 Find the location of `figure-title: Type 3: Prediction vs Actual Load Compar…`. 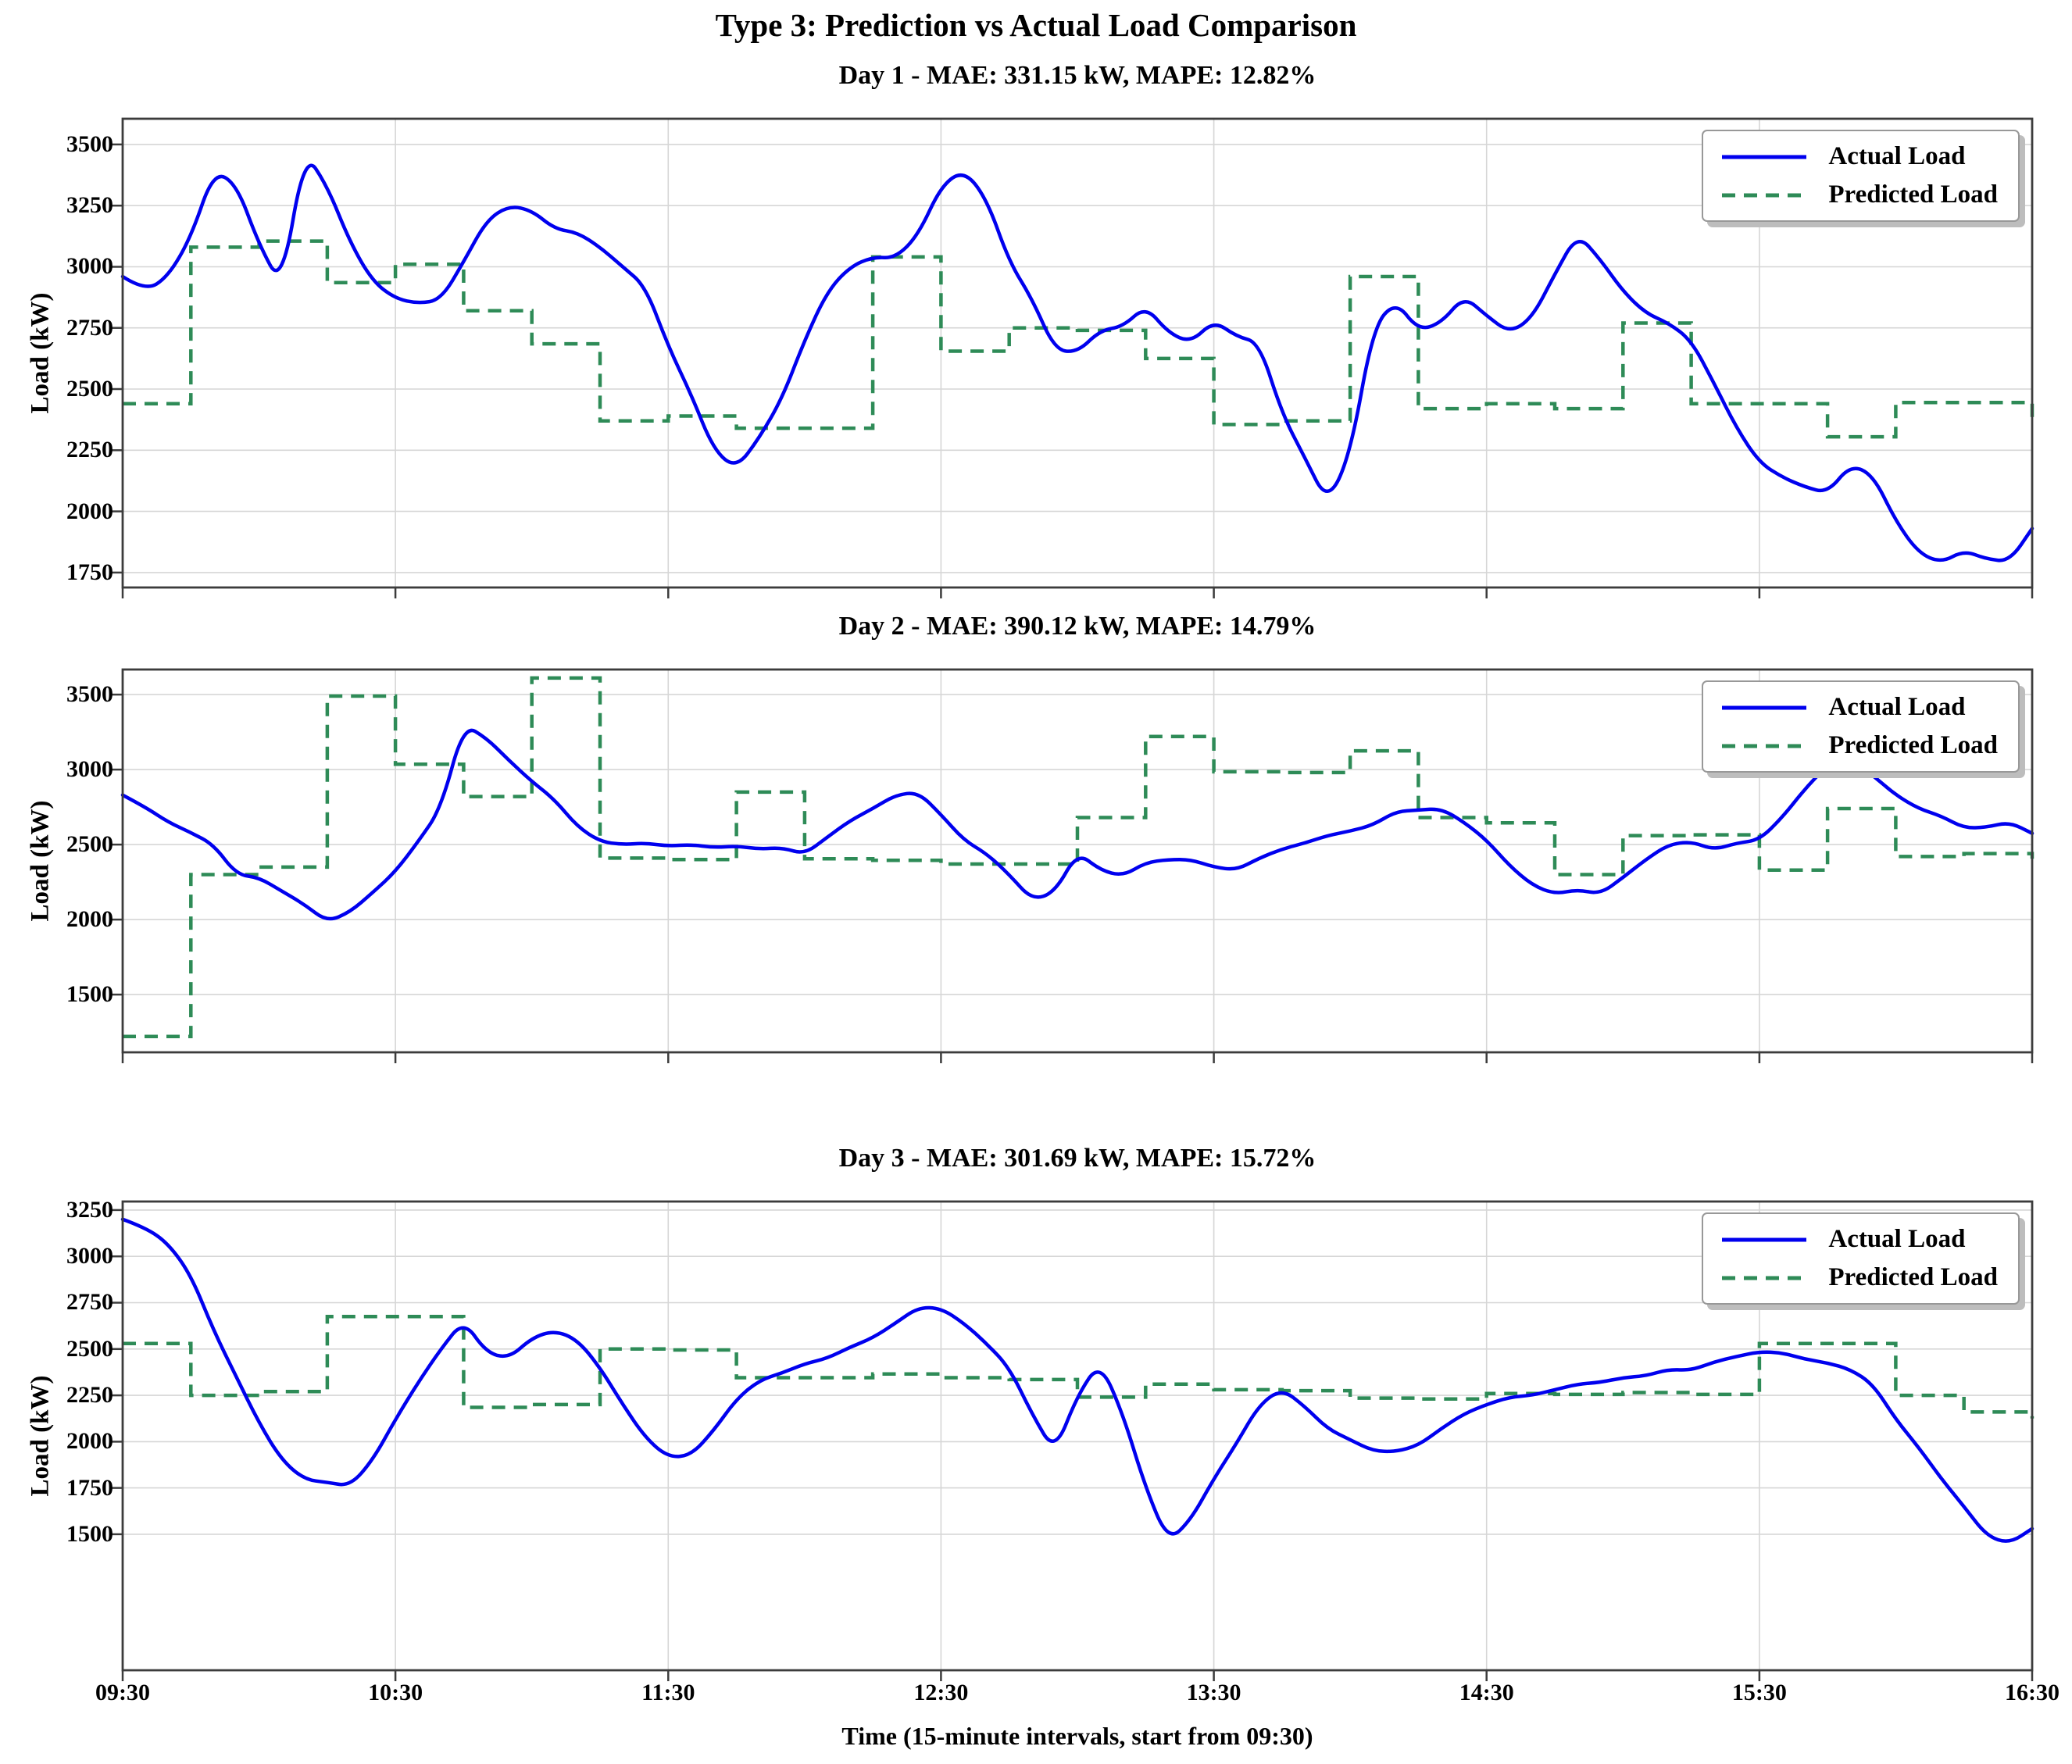

figure-title: Type 3: Prediction vs Actual Load Compar… is located at coordinates (1036, 25).